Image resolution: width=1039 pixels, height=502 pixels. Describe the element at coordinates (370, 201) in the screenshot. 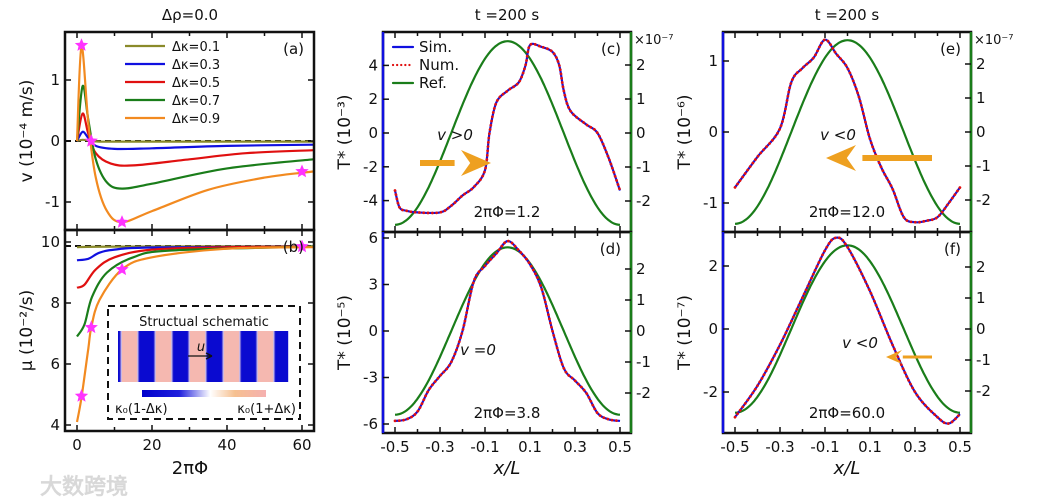

I see `y-tick-label-c: -4` at that location.